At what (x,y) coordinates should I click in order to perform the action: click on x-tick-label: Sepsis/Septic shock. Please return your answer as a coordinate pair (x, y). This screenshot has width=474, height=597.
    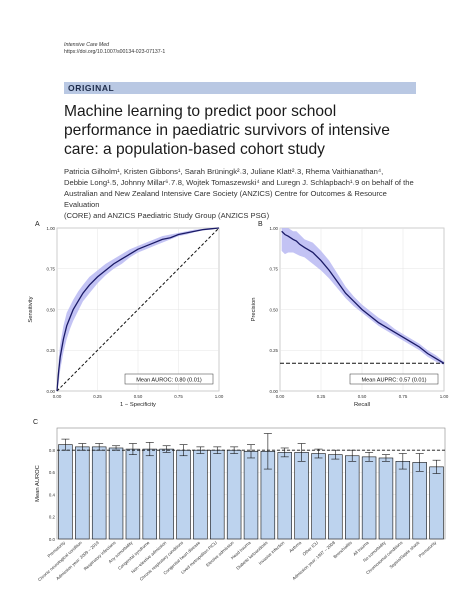
    Looking at the image, I should click on (404, 554).